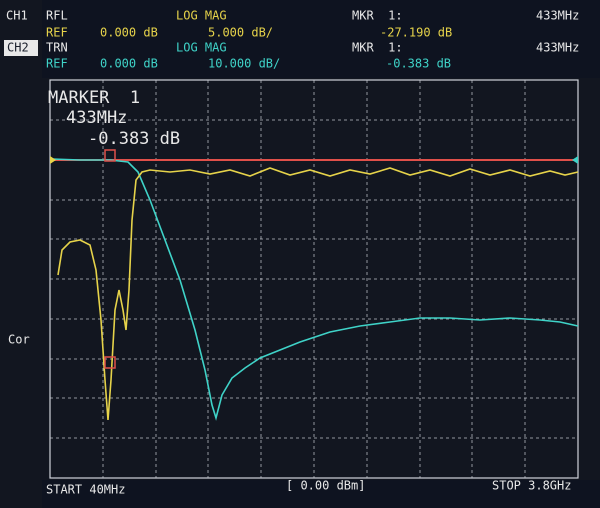 Image resolution: width=600 pixels, height=508 pixels. Describe the element at coordinates (201, 48) in the screenshot. I see `ch2-mode: LOG MAG` at that location.